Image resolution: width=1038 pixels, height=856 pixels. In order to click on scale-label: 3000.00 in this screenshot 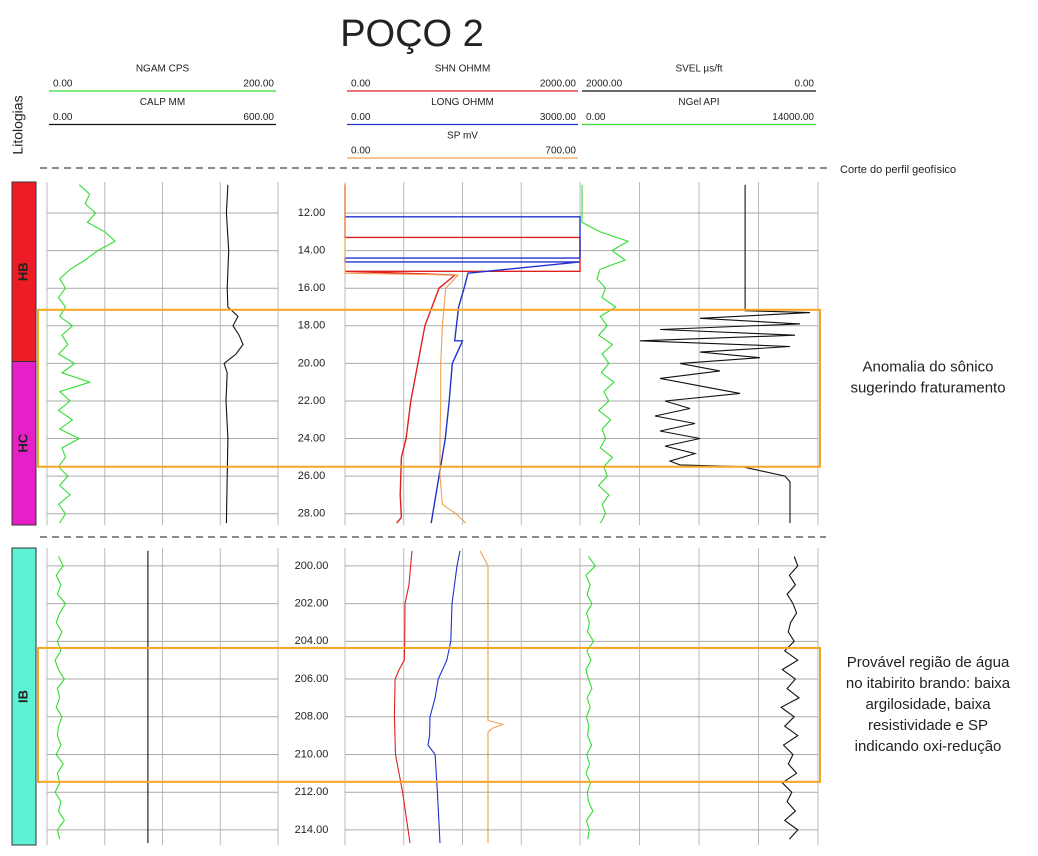, I will do `click(558, 117)`.